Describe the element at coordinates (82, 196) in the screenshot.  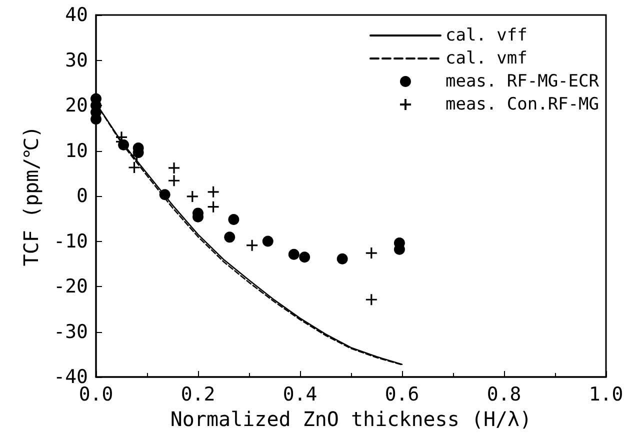
I see `y-tick-label: 0` at that location.